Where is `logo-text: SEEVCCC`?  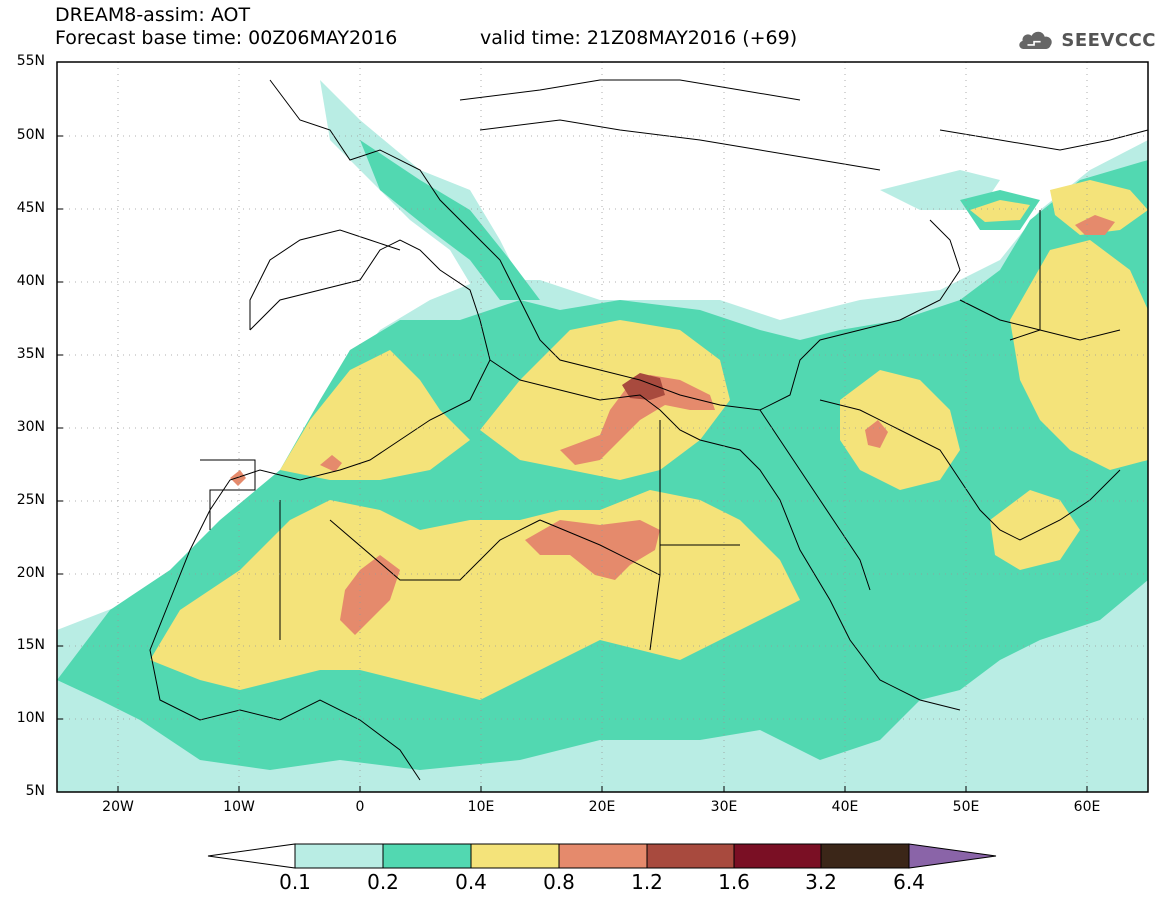
logo-text: SEEVCCC is located at coordinates (1108, 40).